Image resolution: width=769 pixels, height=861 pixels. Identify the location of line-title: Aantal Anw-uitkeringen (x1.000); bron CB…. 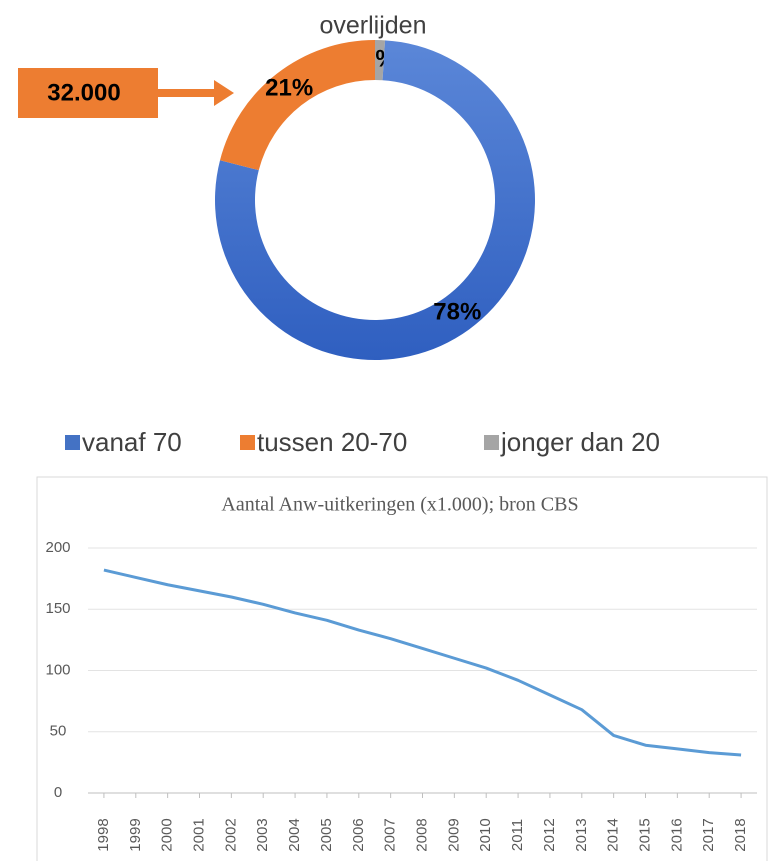
(399, 505).